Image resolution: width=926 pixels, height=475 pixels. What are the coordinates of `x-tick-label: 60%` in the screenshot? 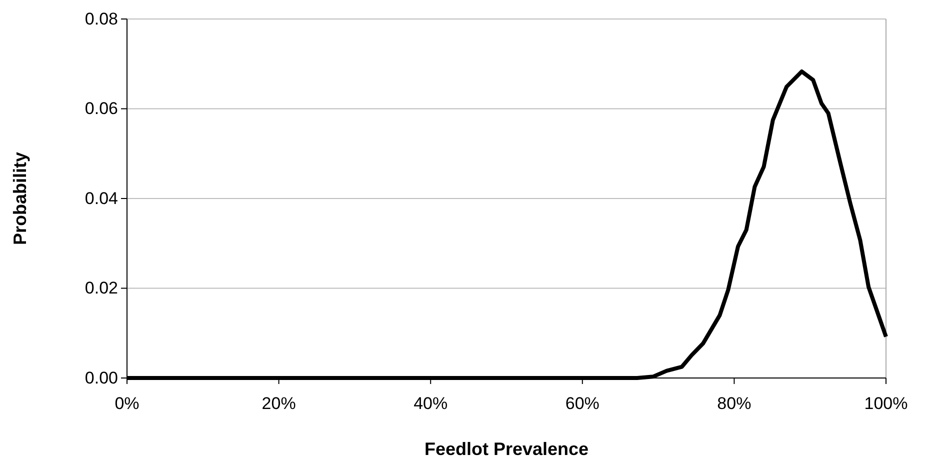 It's located at (582, 404).